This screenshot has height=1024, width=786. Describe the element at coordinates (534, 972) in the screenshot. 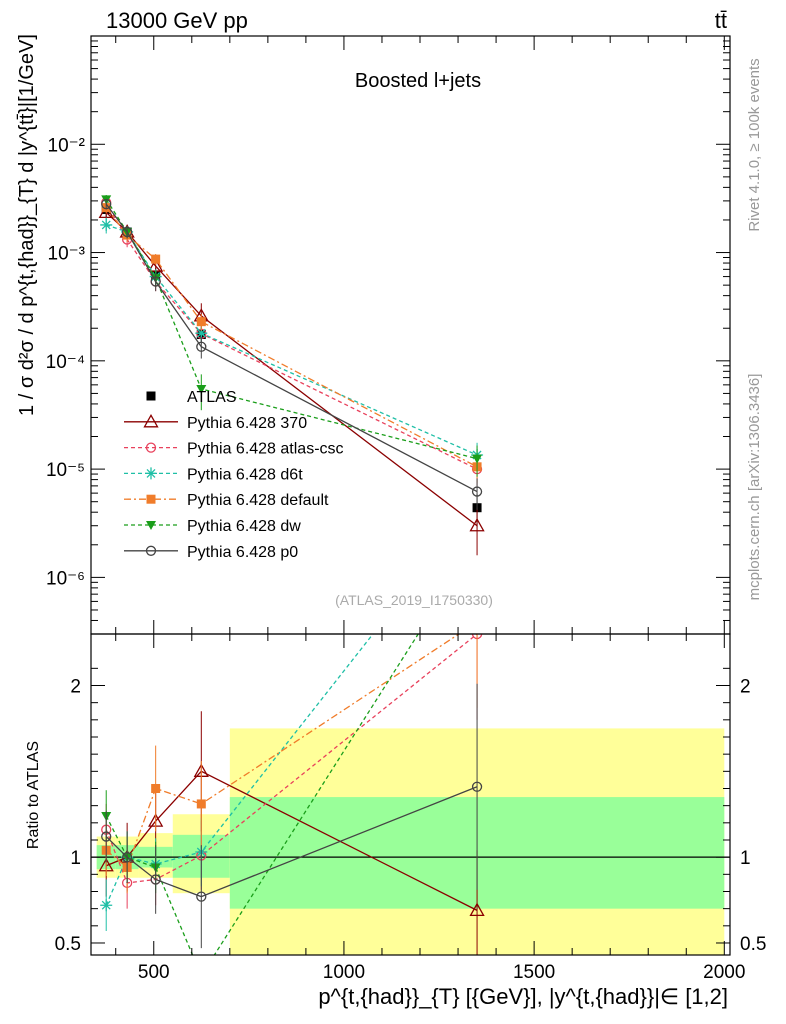

I see `x-tick-label: 1500` at that location.